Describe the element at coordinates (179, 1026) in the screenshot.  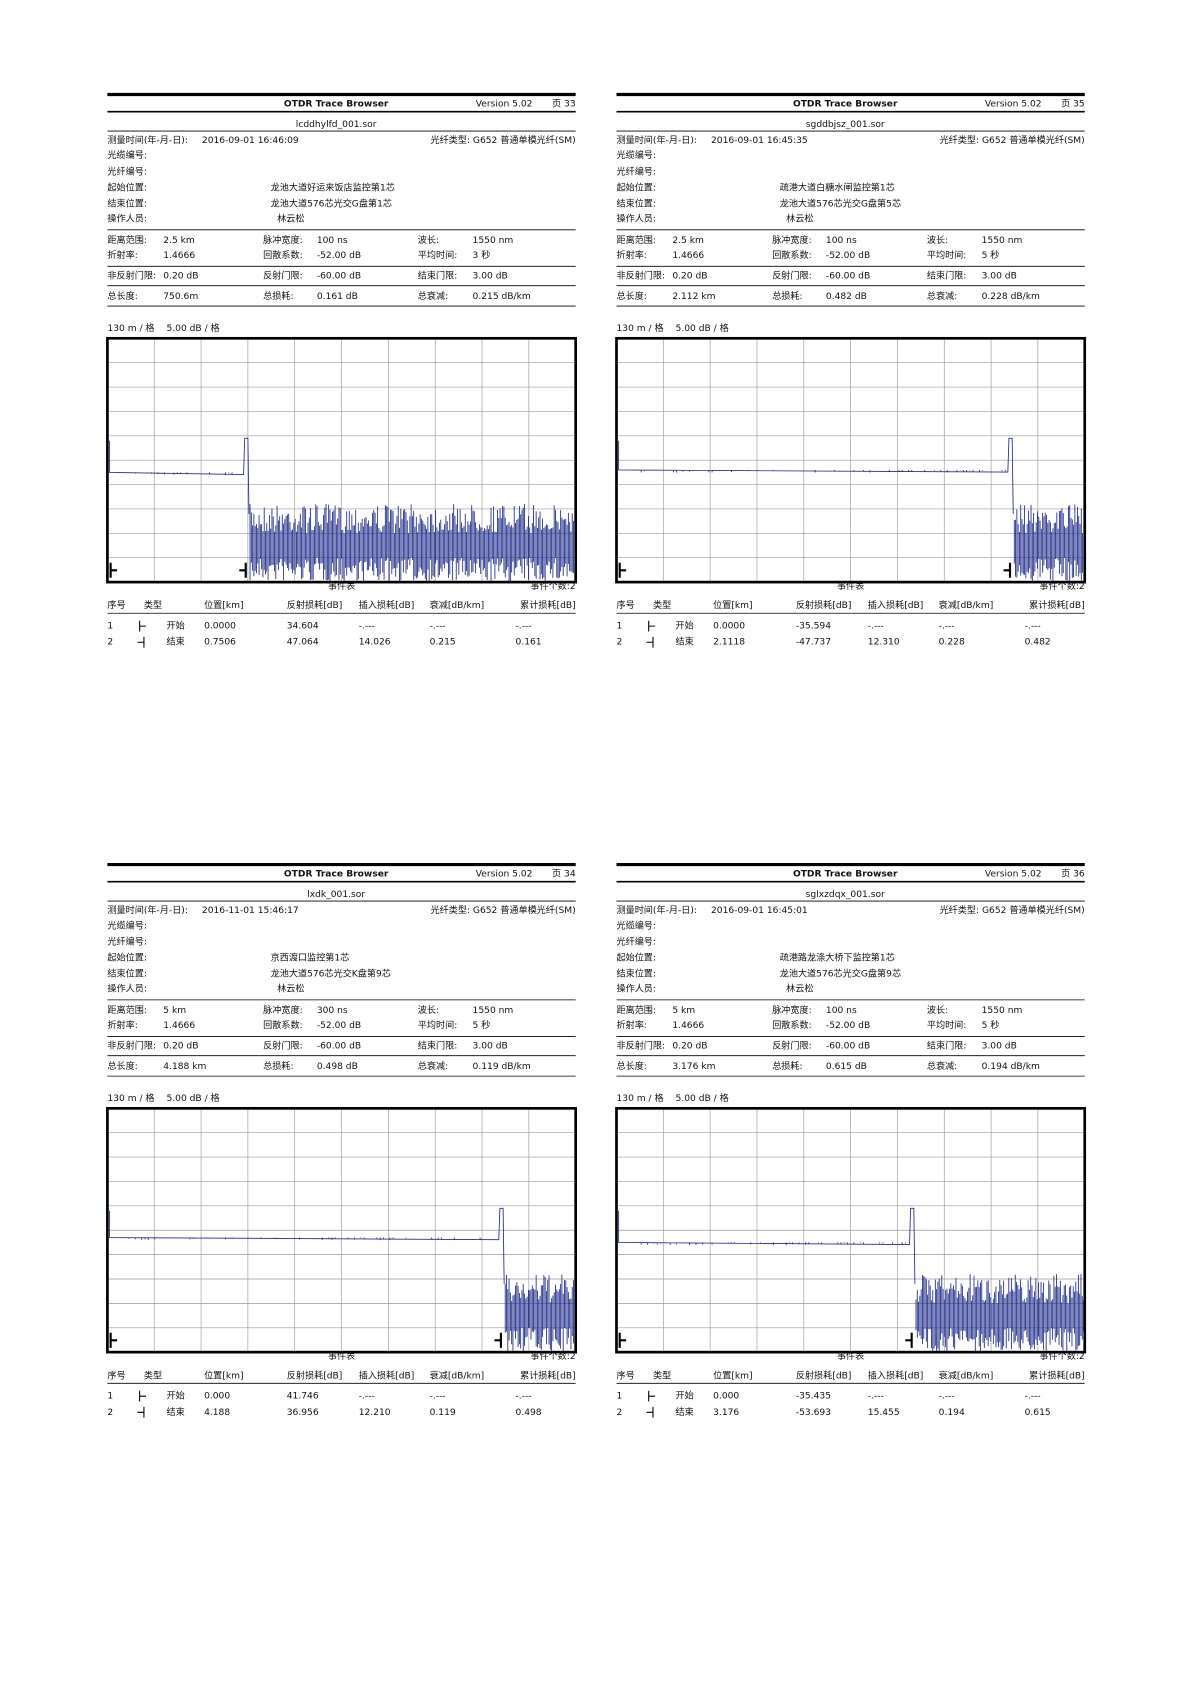
I see `param-value: 1.4666` at that location.